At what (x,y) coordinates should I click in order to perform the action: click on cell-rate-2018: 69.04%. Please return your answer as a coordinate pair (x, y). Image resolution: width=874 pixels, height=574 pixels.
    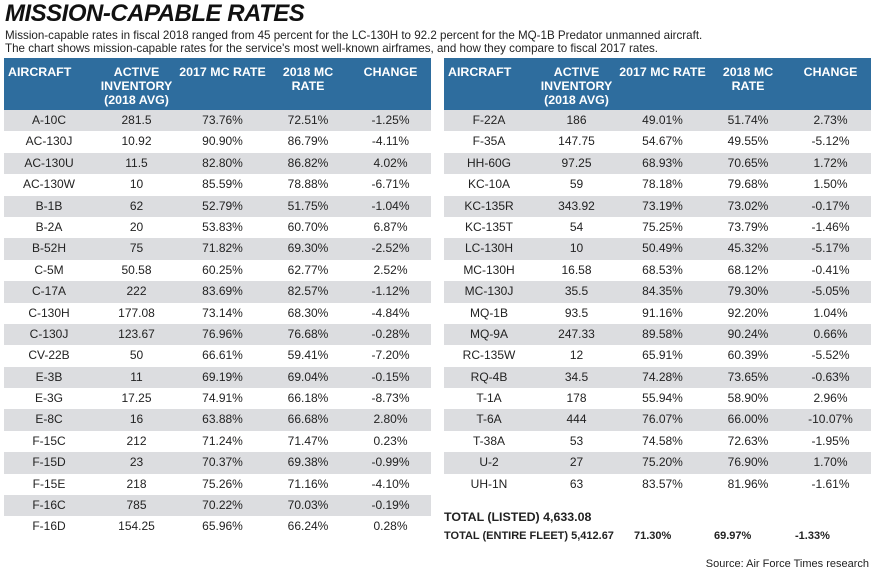
    Looking at the image, I should click on (308, 376).